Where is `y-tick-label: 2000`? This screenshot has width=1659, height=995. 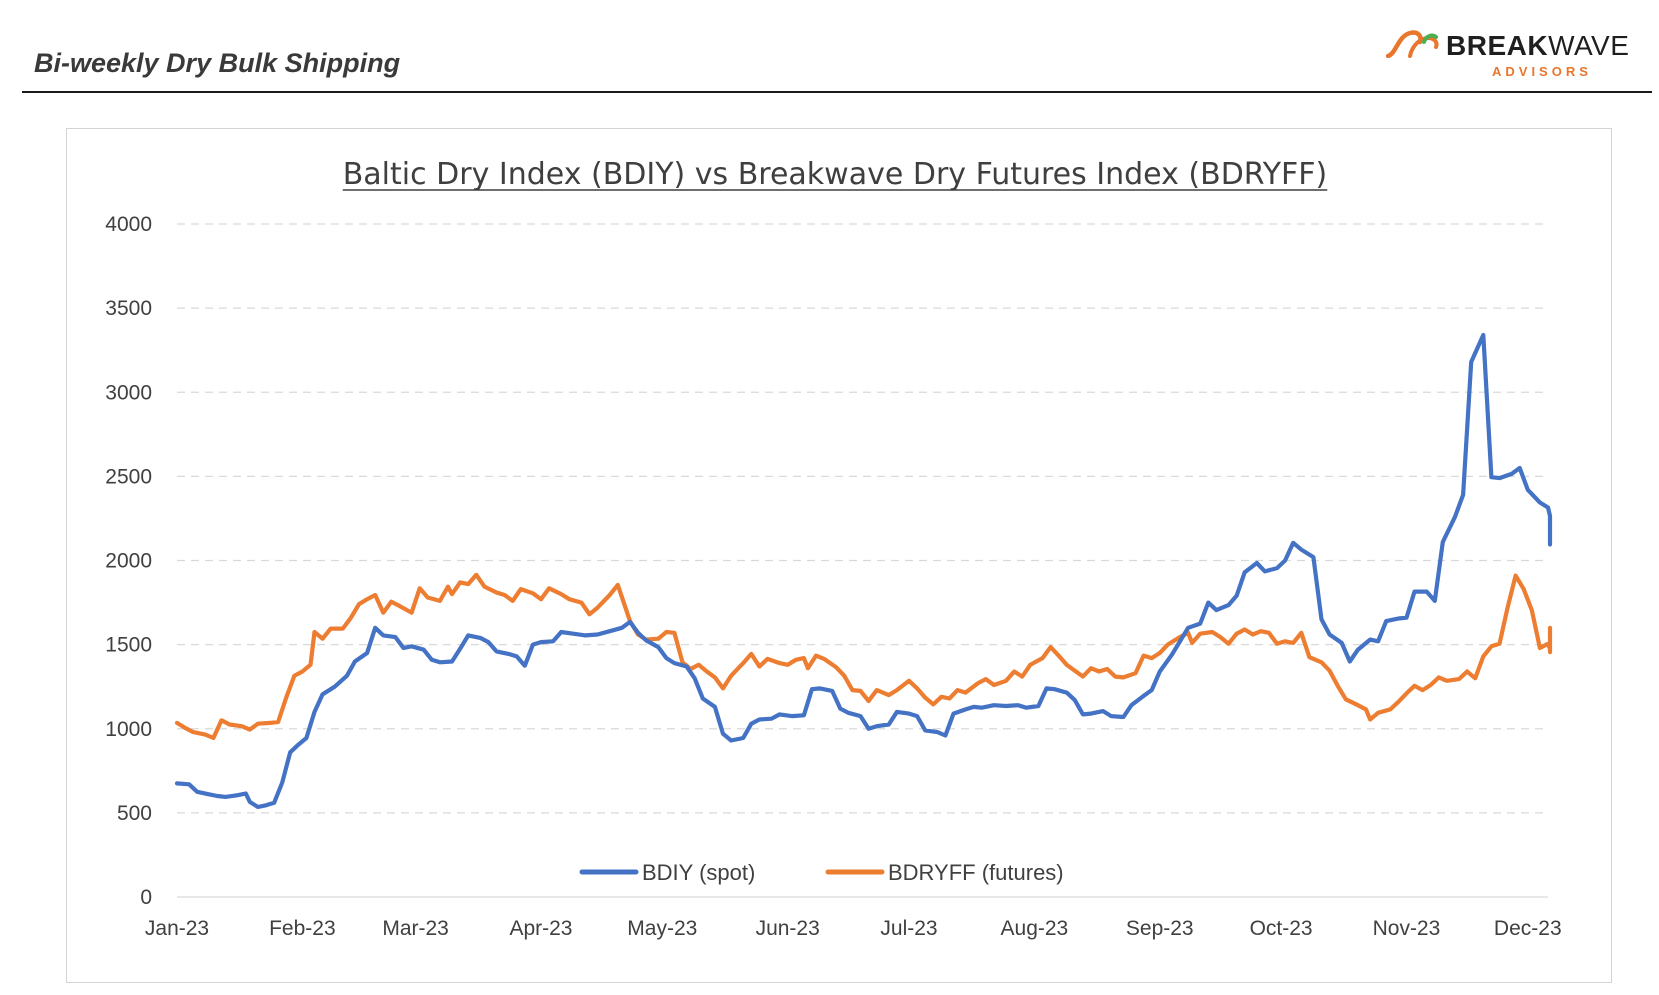 y-tick-label: 2000 is located at coordinates (128, 561).